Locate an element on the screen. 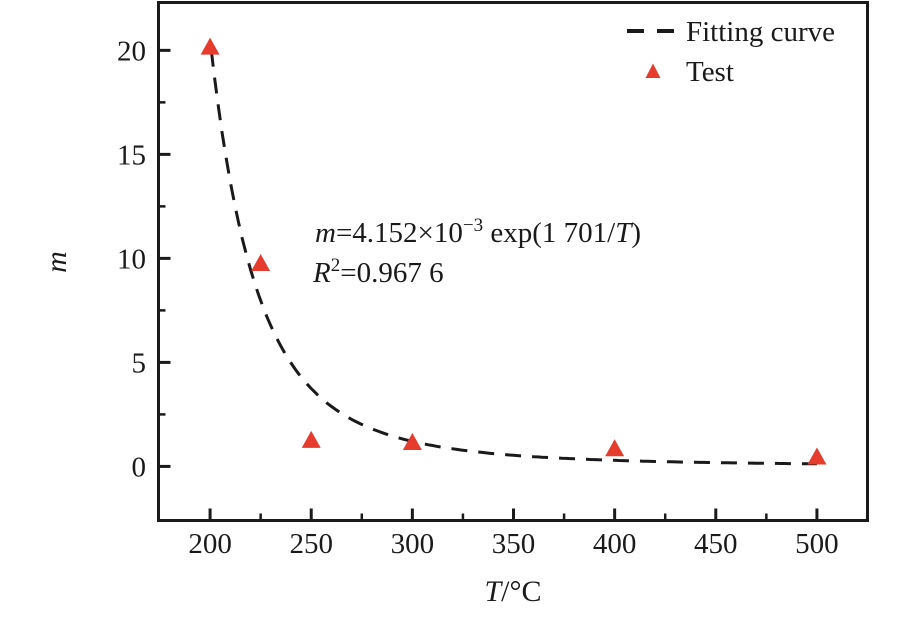 This screenshot has width=921, height=622. y-tick-label: 5 is located at coordinates (139, 363).